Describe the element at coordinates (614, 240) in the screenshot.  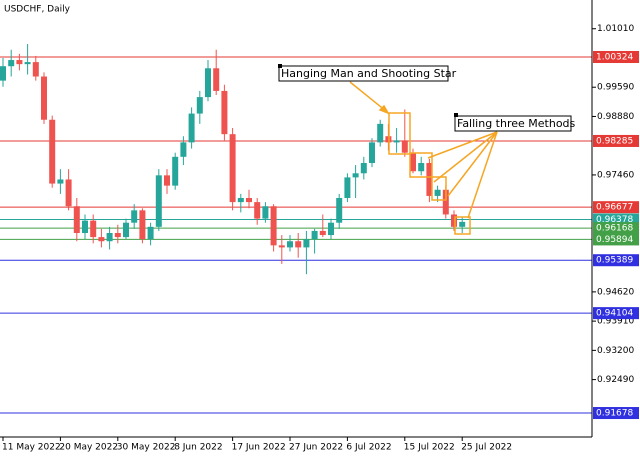
I see `price-label: 0.95894` at that location.